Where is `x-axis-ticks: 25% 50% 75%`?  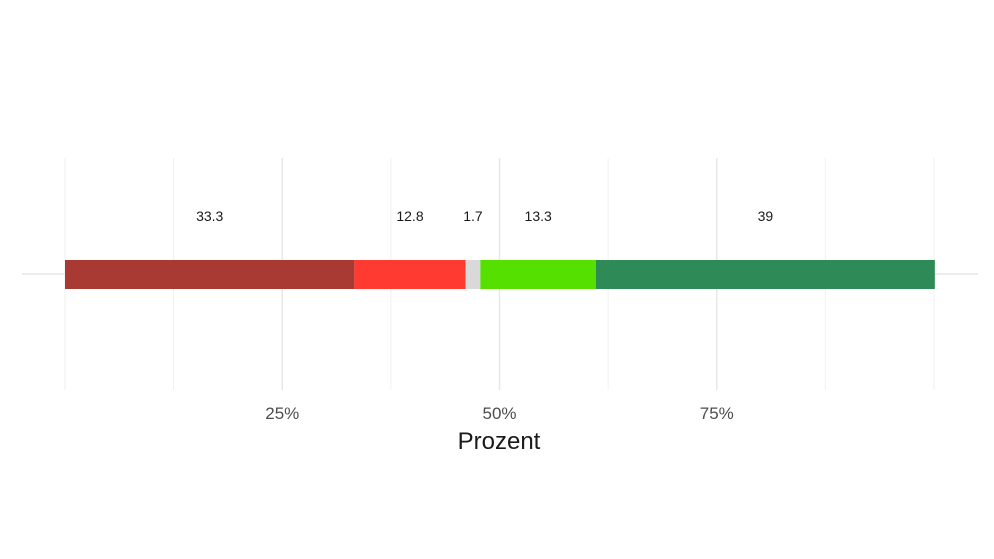
x-axis-ticks: 25% 50% 75% is located at coordinates (499, 413).